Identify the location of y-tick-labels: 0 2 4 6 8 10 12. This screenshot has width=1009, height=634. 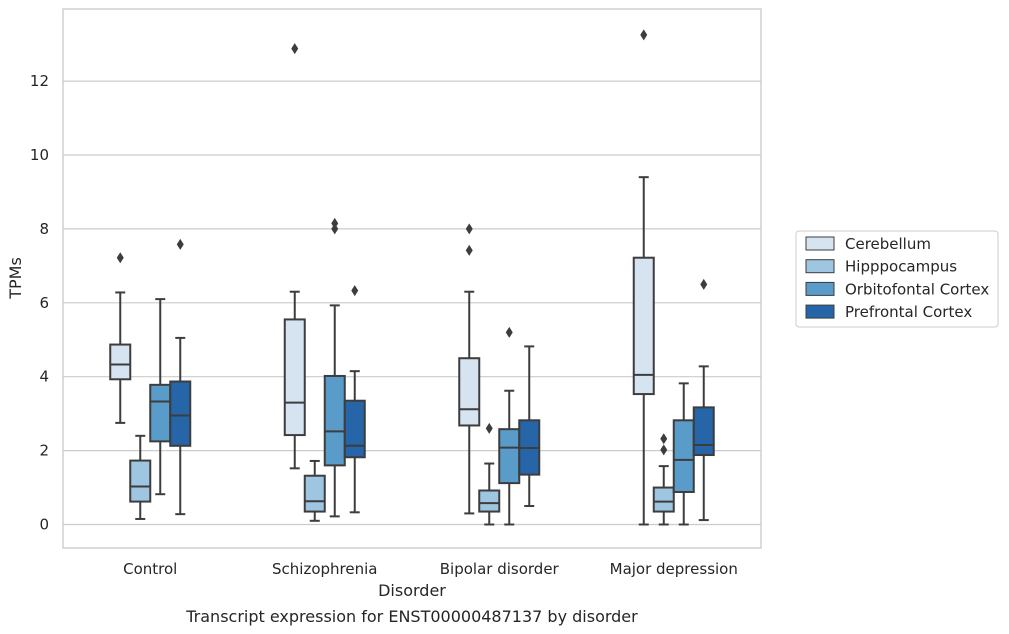
(39, 302).